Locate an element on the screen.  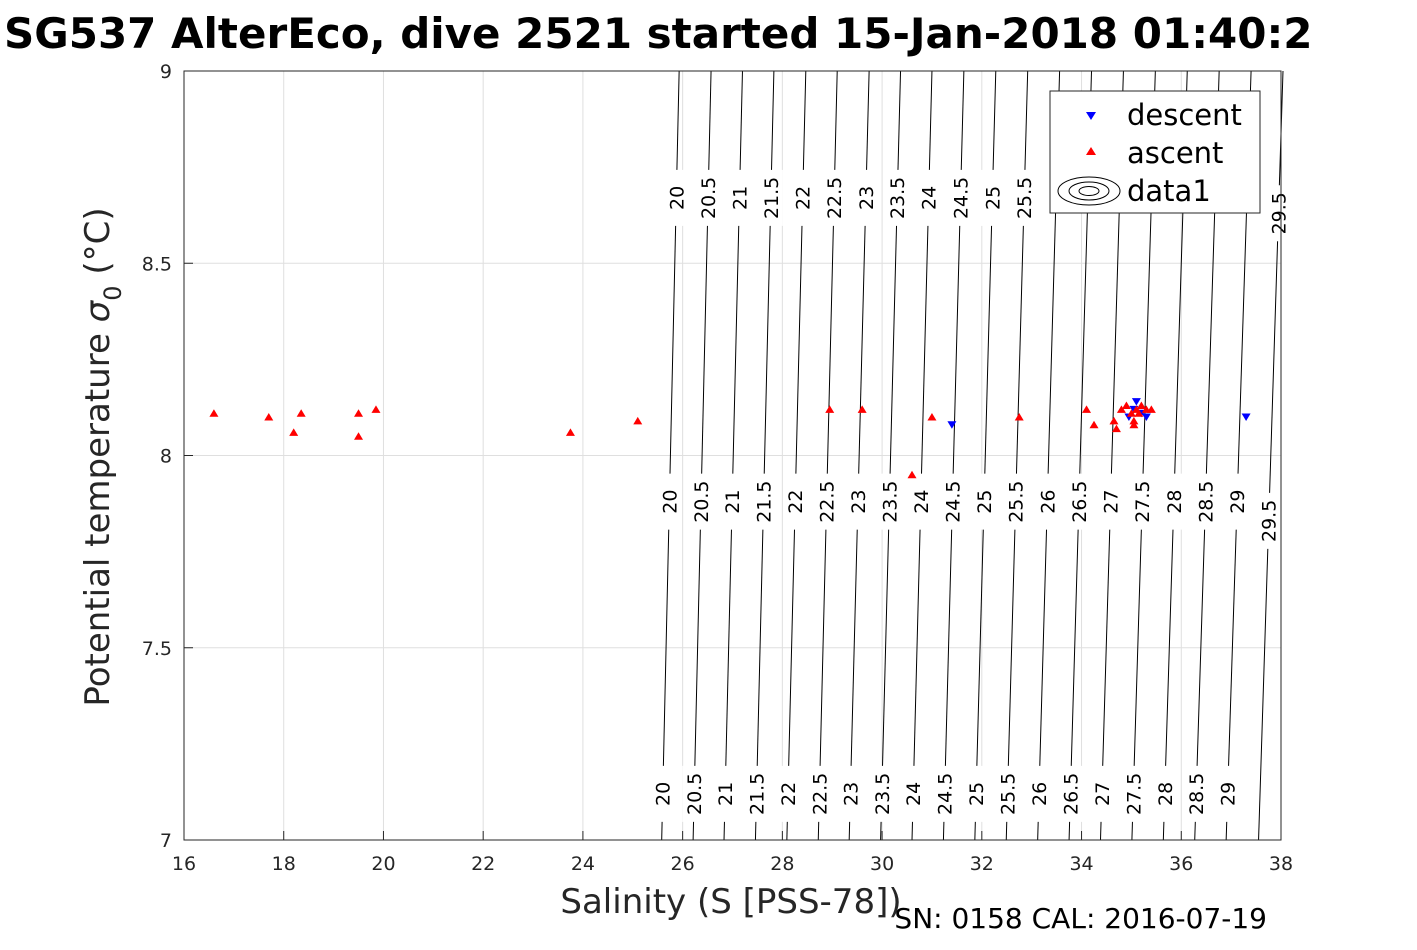
y-axis-title: Potential temperature σ0 (°C) is located at coordinates (102, 456).